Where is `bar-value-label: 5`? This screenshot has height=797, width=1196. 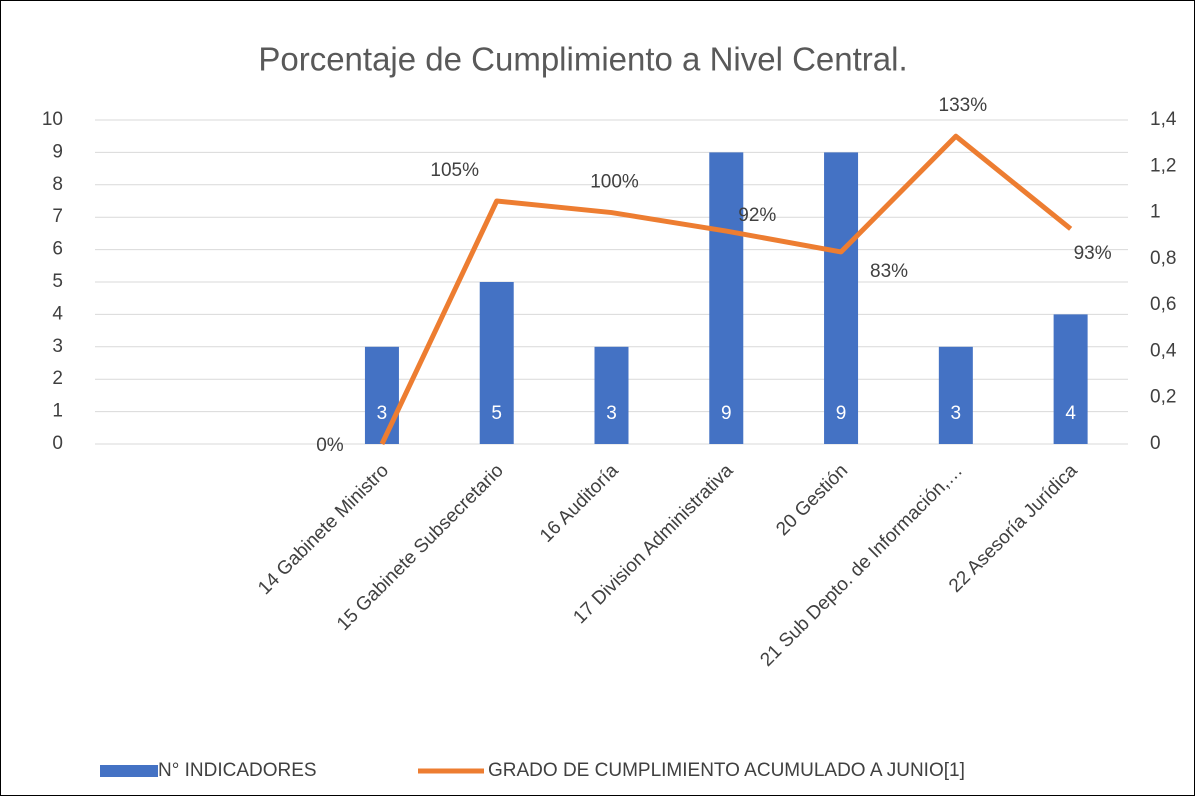 bar-value-label: 5 is located at coordinates (496, 413).